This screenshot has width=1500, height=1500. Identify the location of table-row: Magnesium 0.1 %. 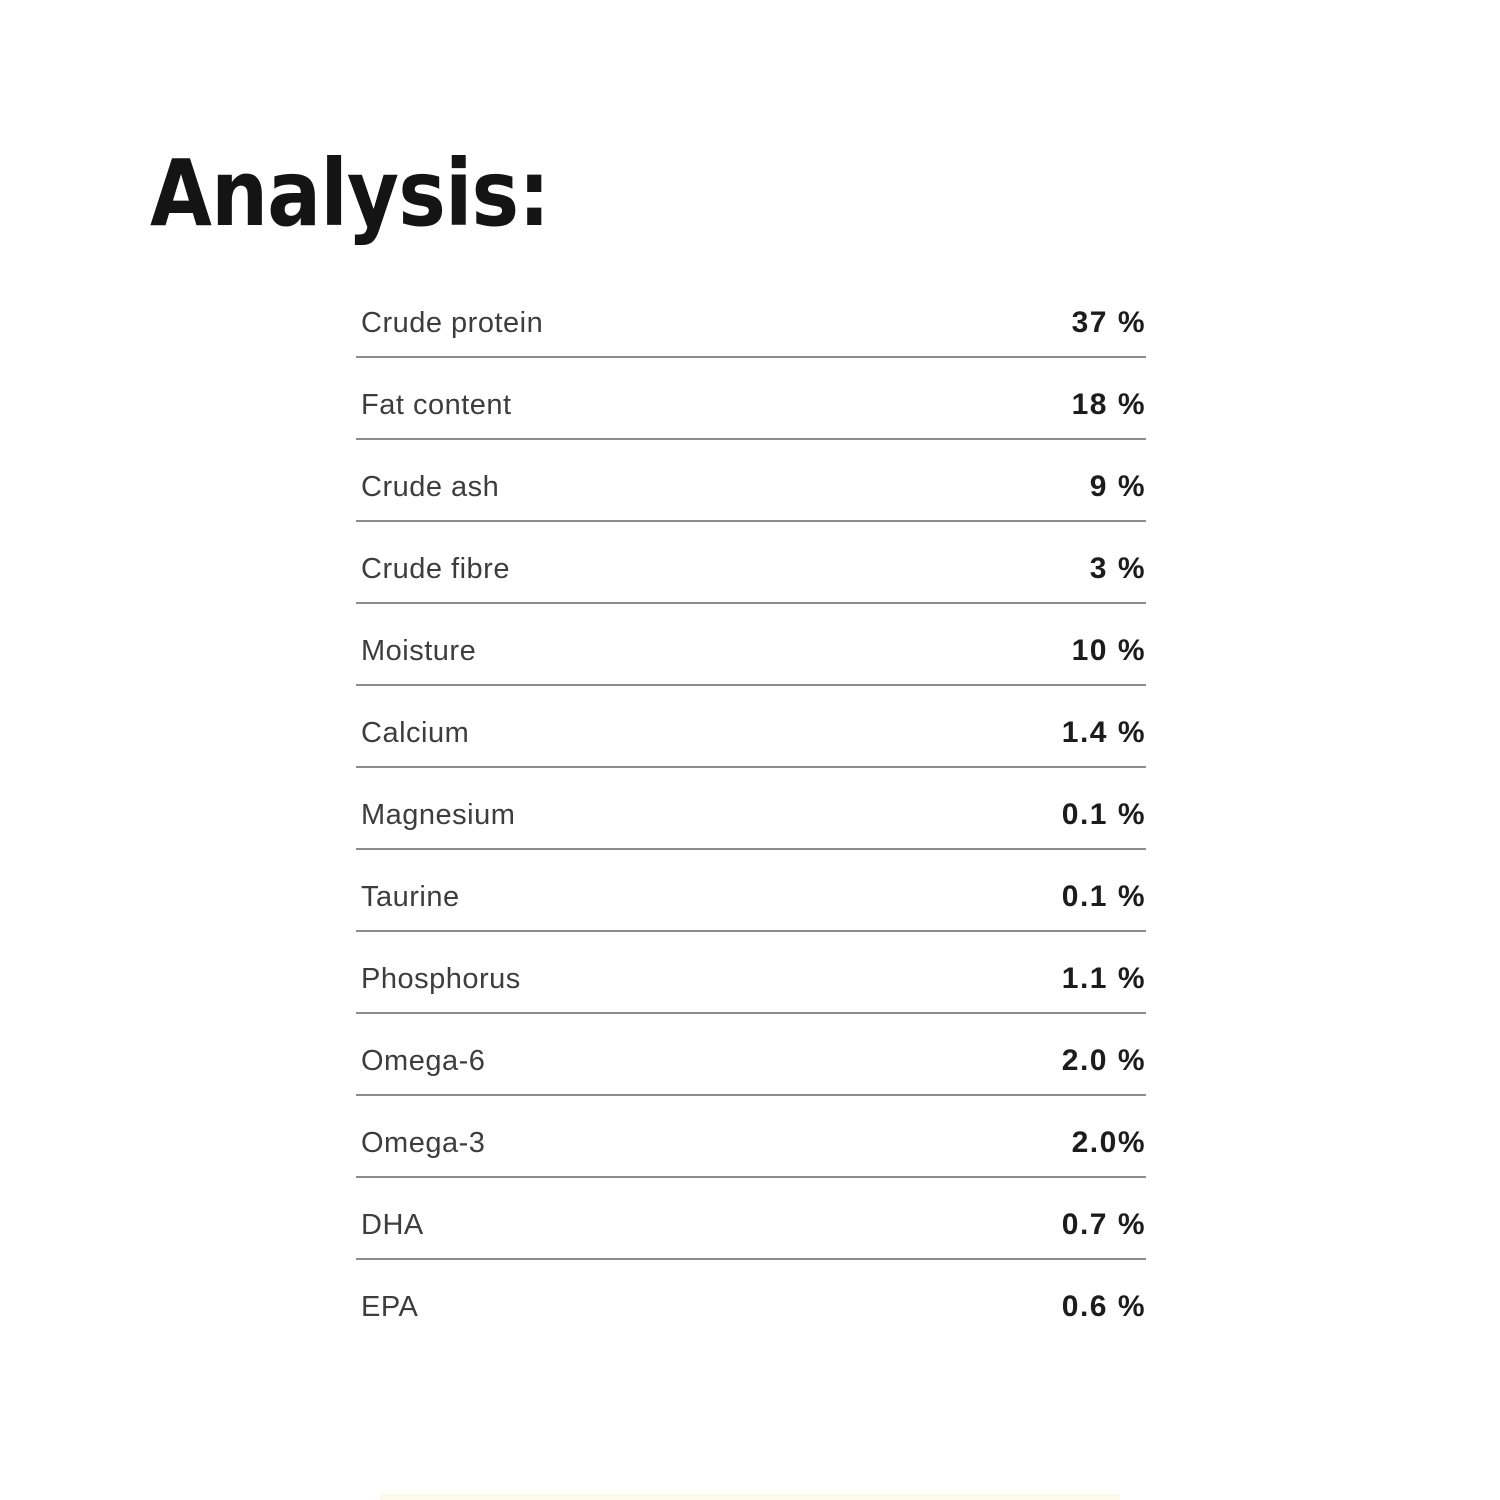
(751, 809).